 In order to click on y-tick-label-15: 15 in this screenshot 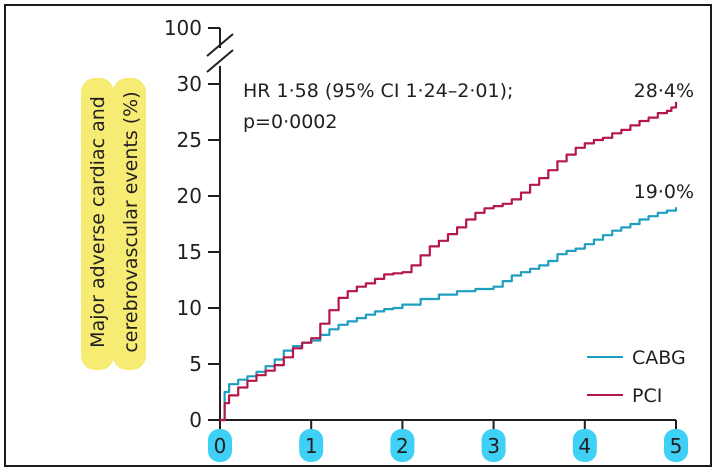, I will do `click(189, 252)`.